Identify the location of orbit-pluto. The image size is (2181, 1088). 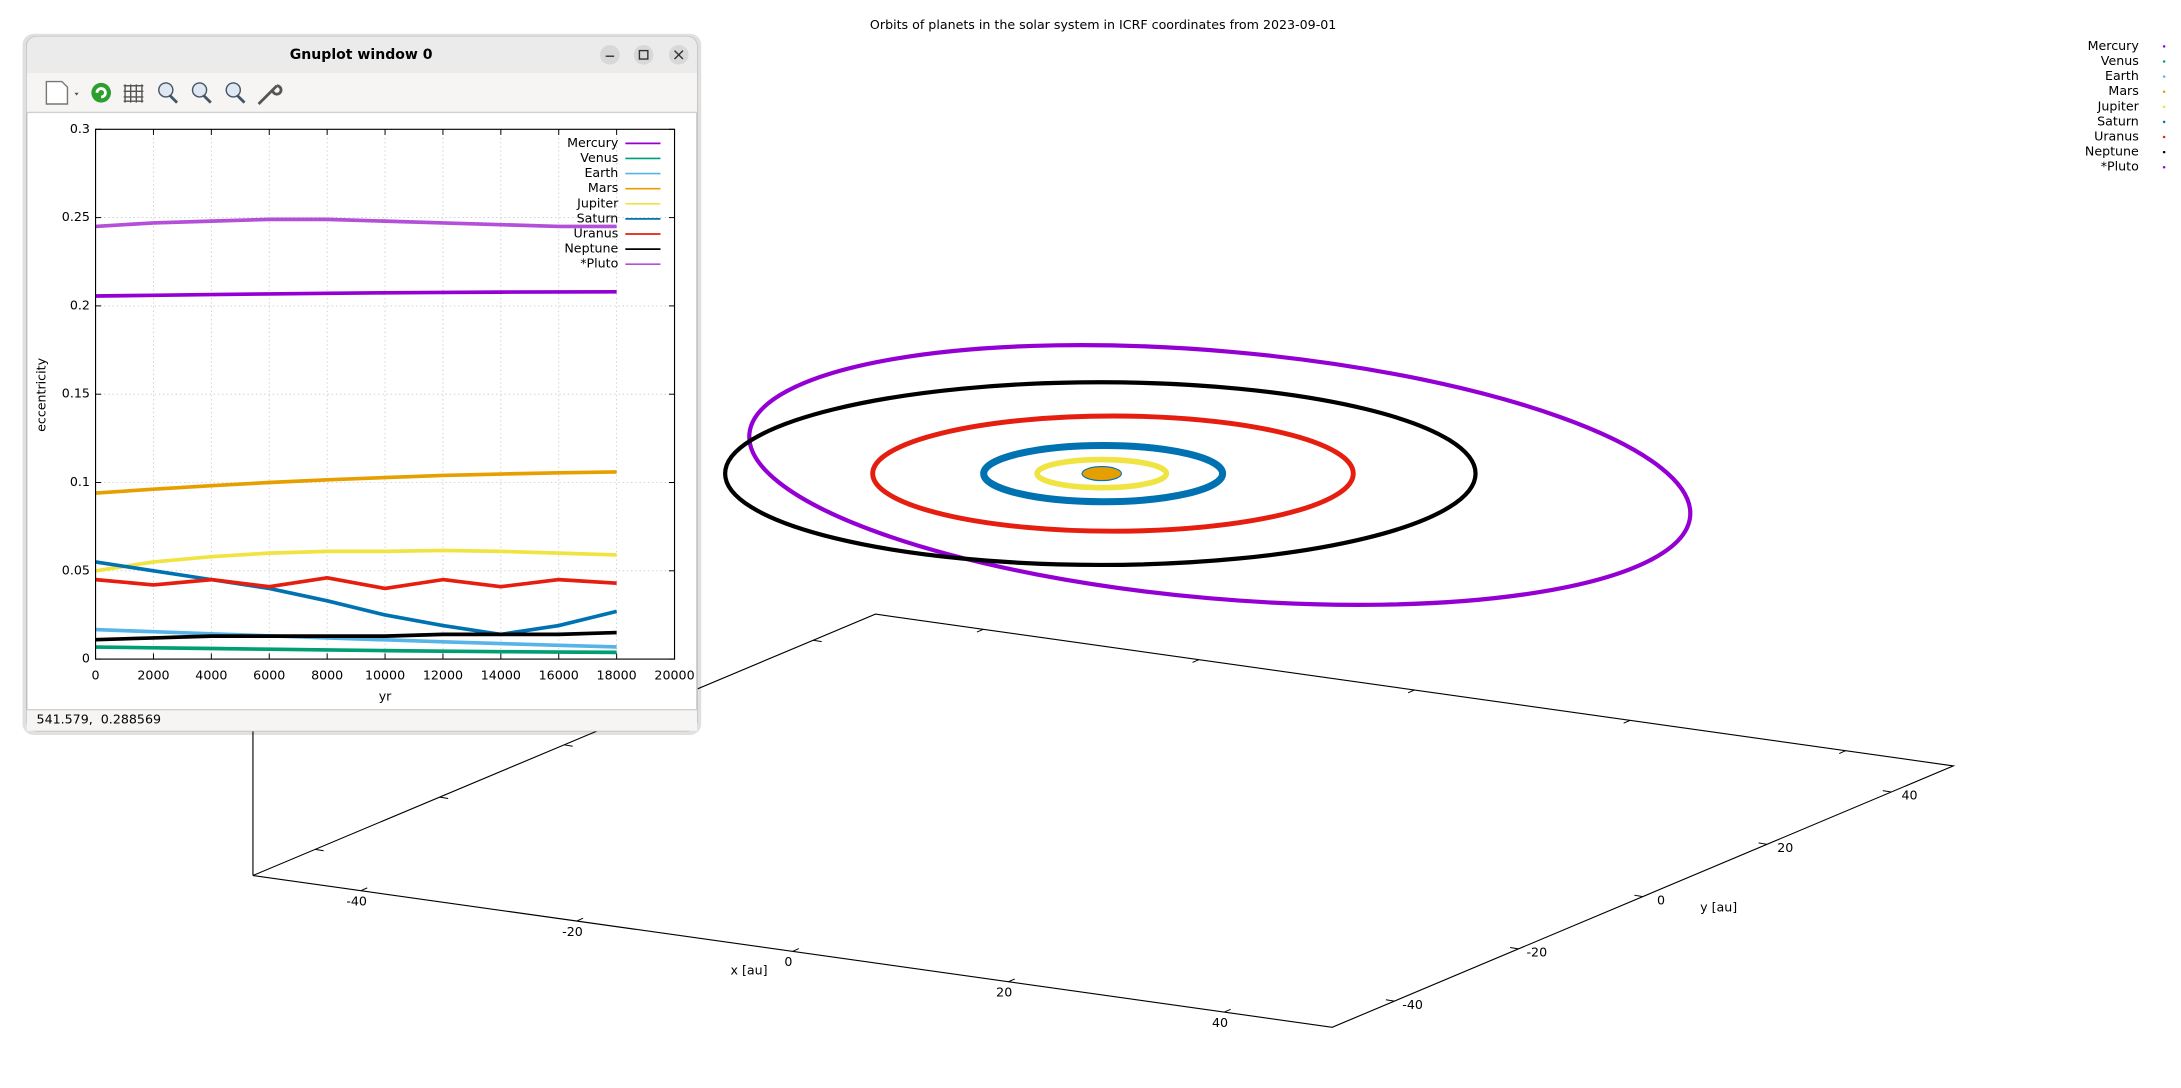
(1220, 475).